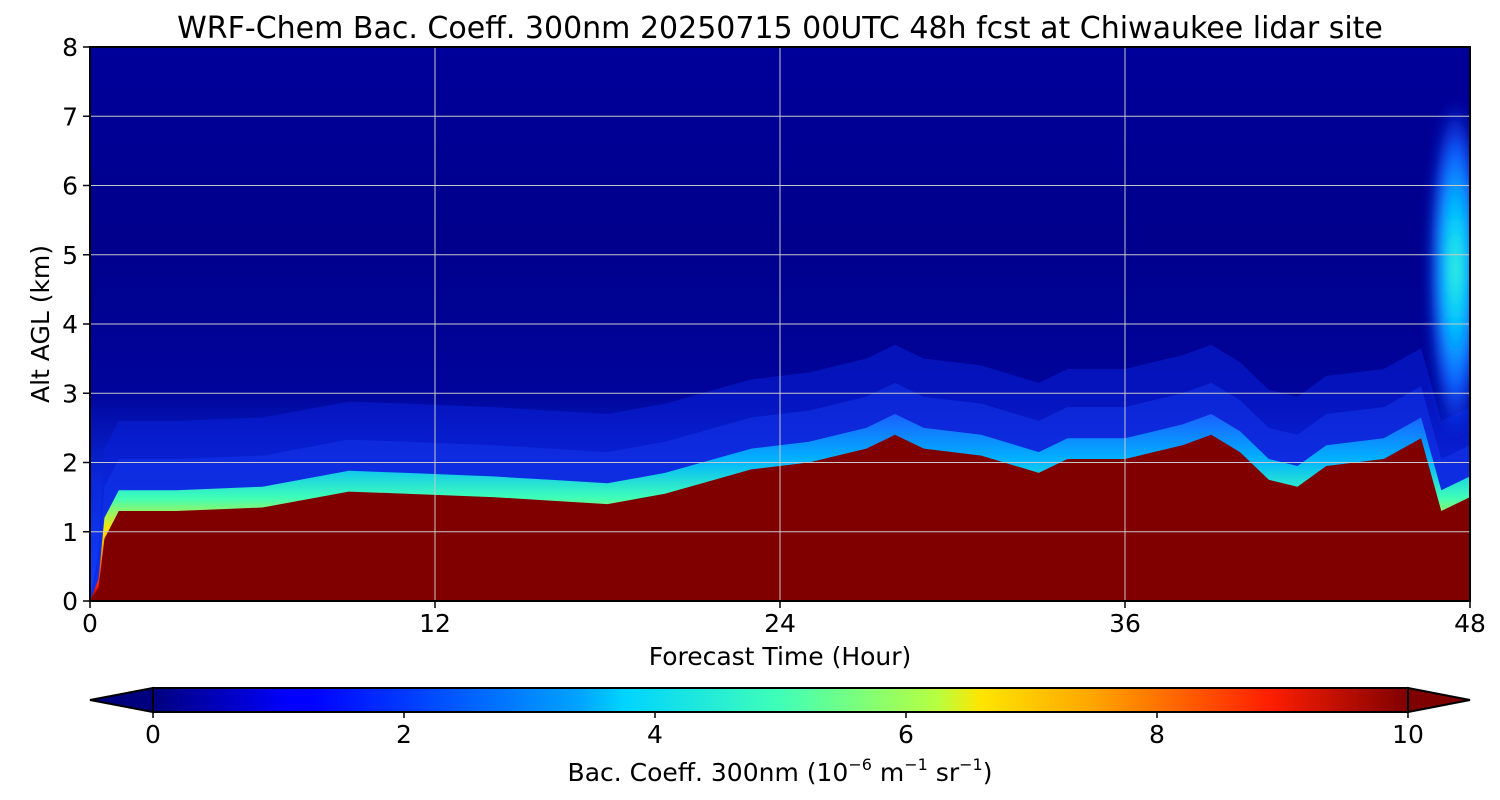 The width and height of the screenshot is (1500, 800). Describe the element at coordinates (121, 700) in the screenshot. I see `colorbar-extend-min` at that location.